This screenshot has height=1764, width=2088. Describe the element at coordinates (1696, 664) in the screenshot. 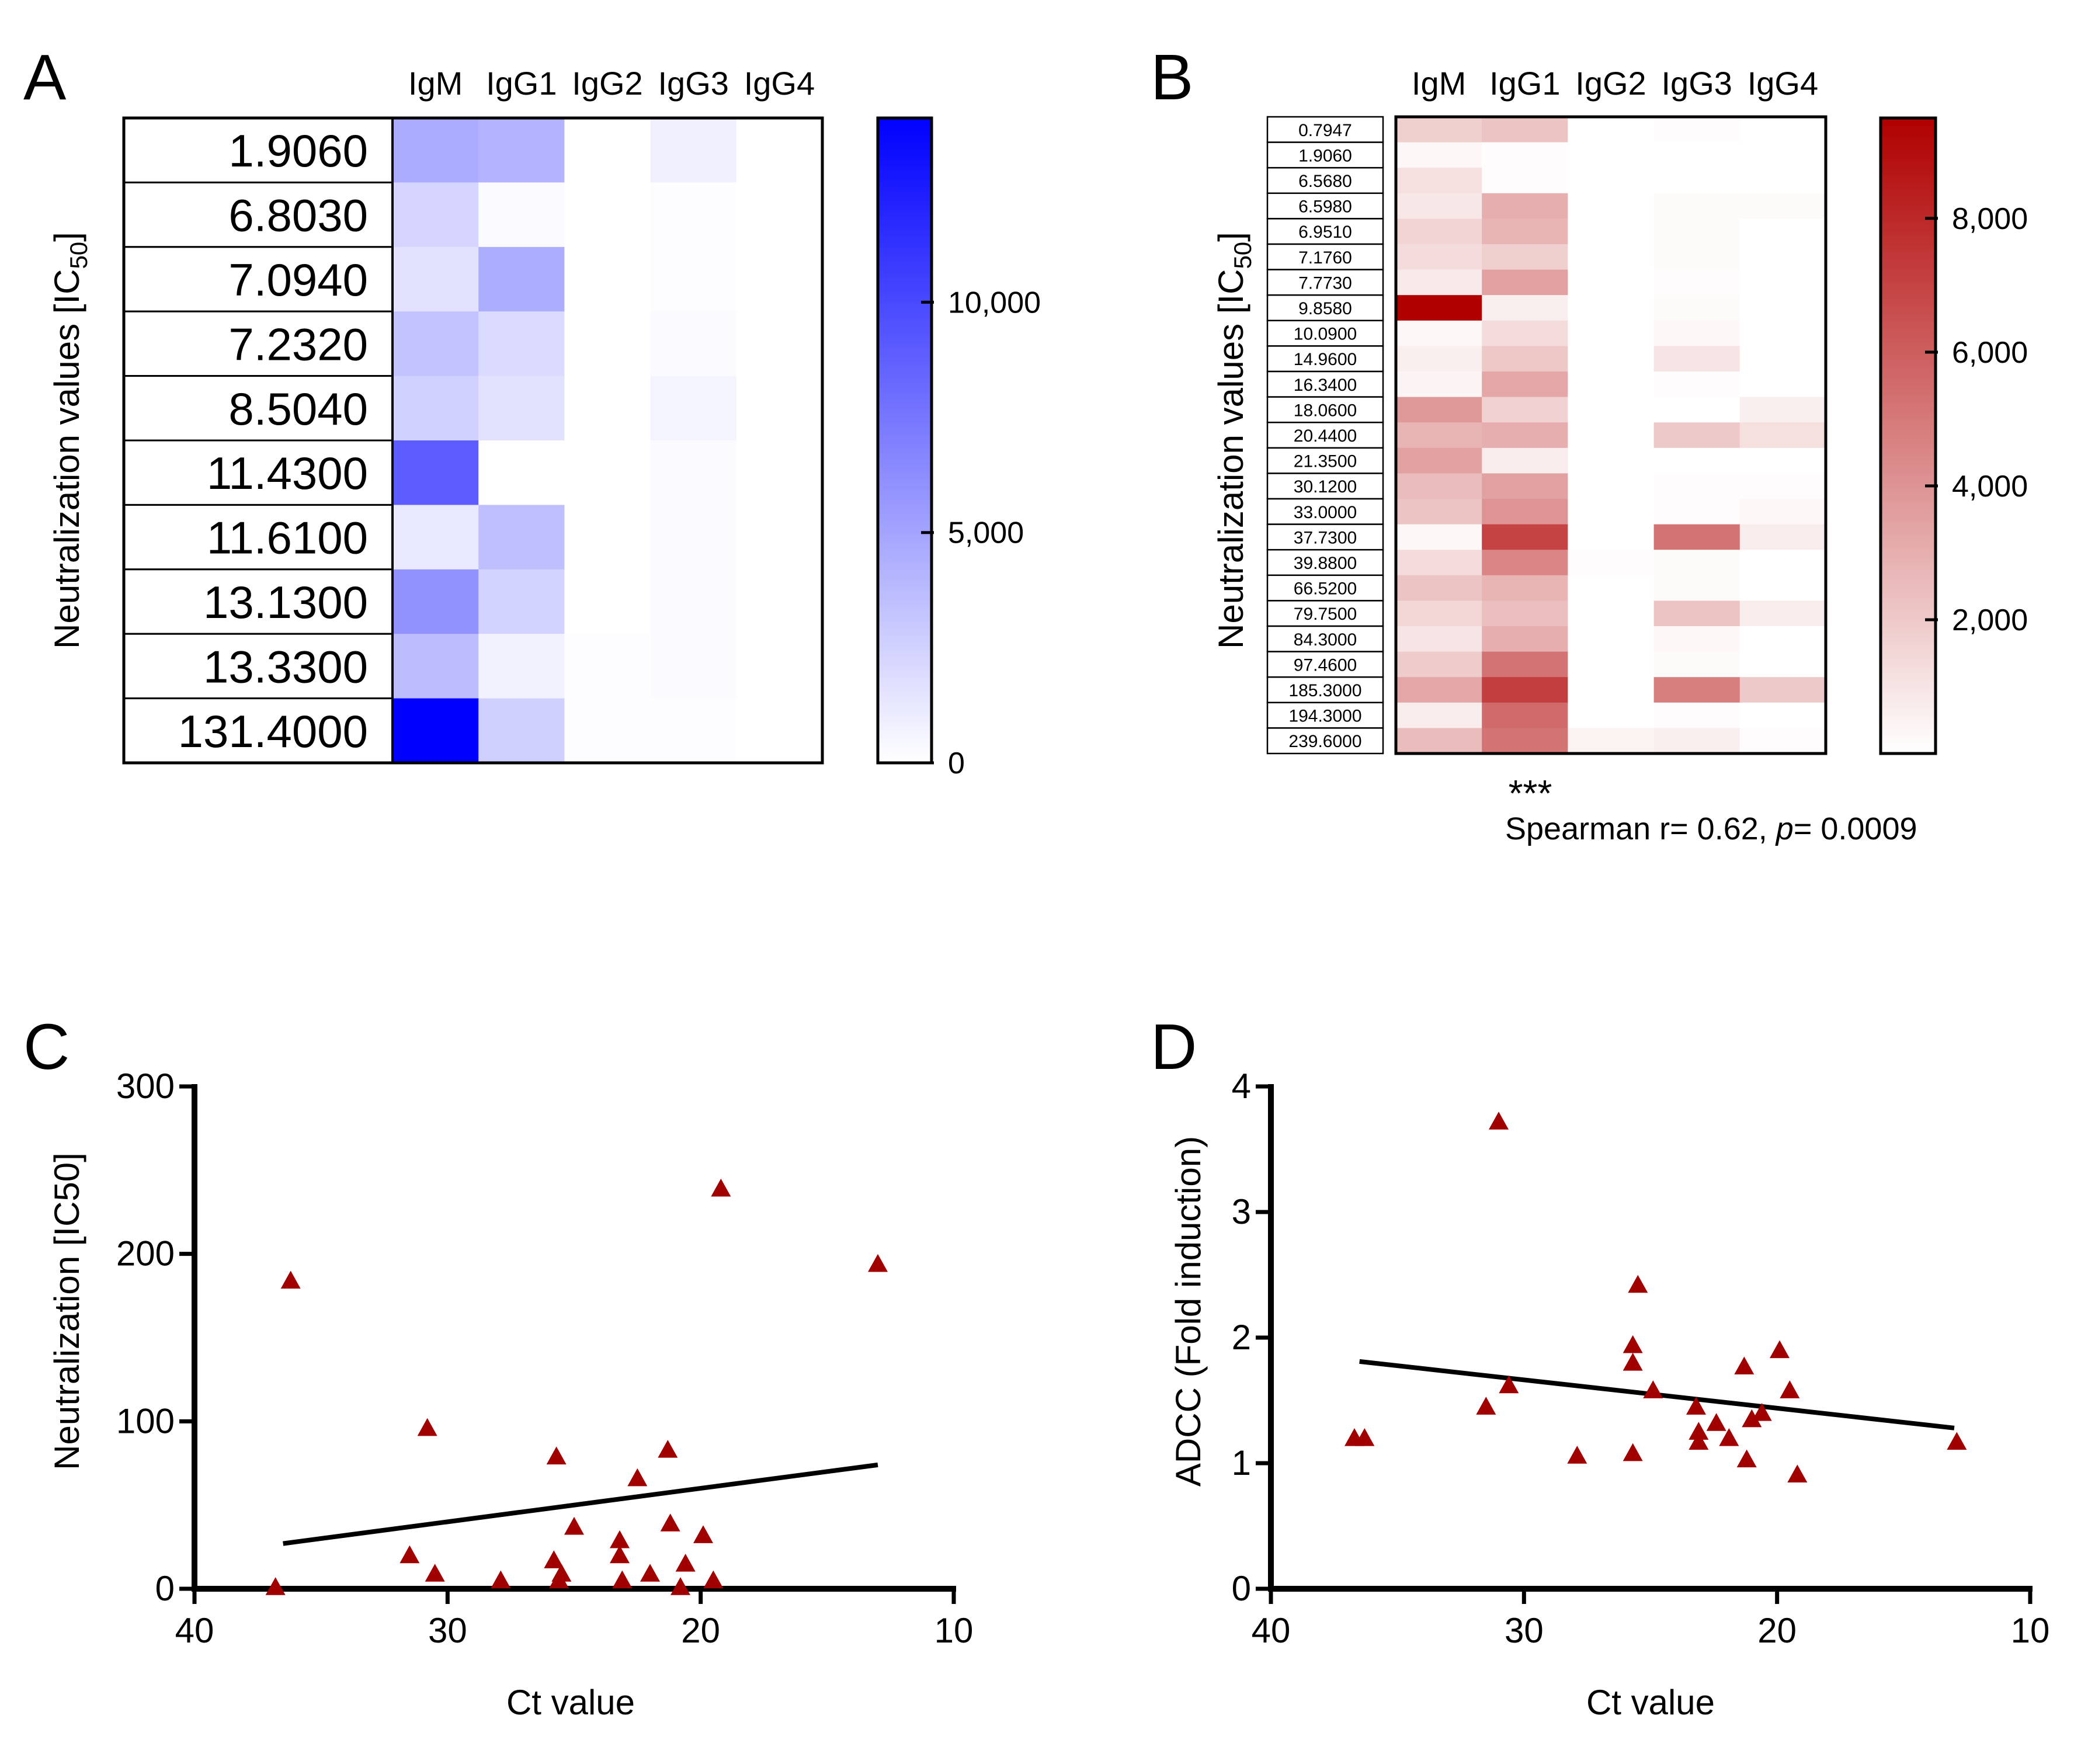

I see `heatmap-cell-b-r21-c3` at that location.